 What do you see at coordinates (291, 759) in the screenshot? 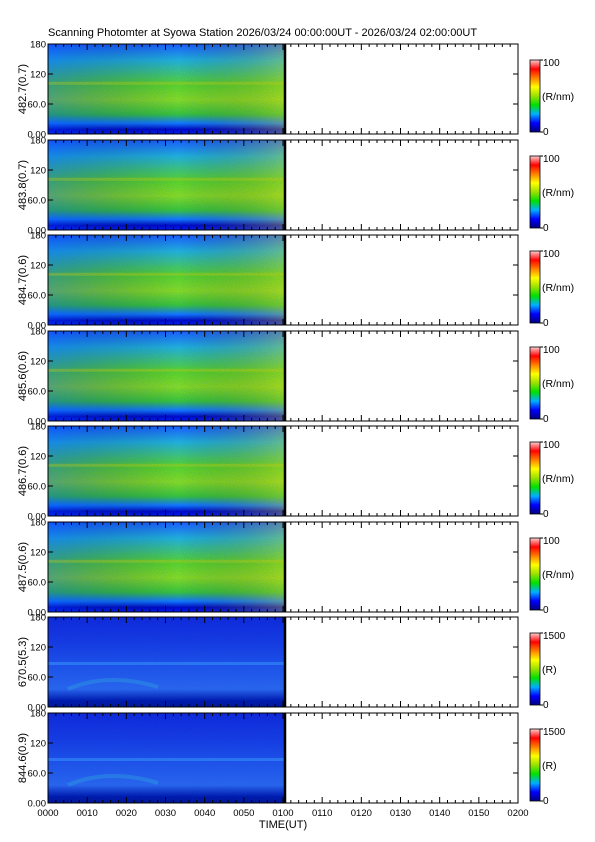
I see `panel-7: 0.00 60.0 120 180 844.6(0.9) 1500 0 (R)` at bounding box center [291, 759].